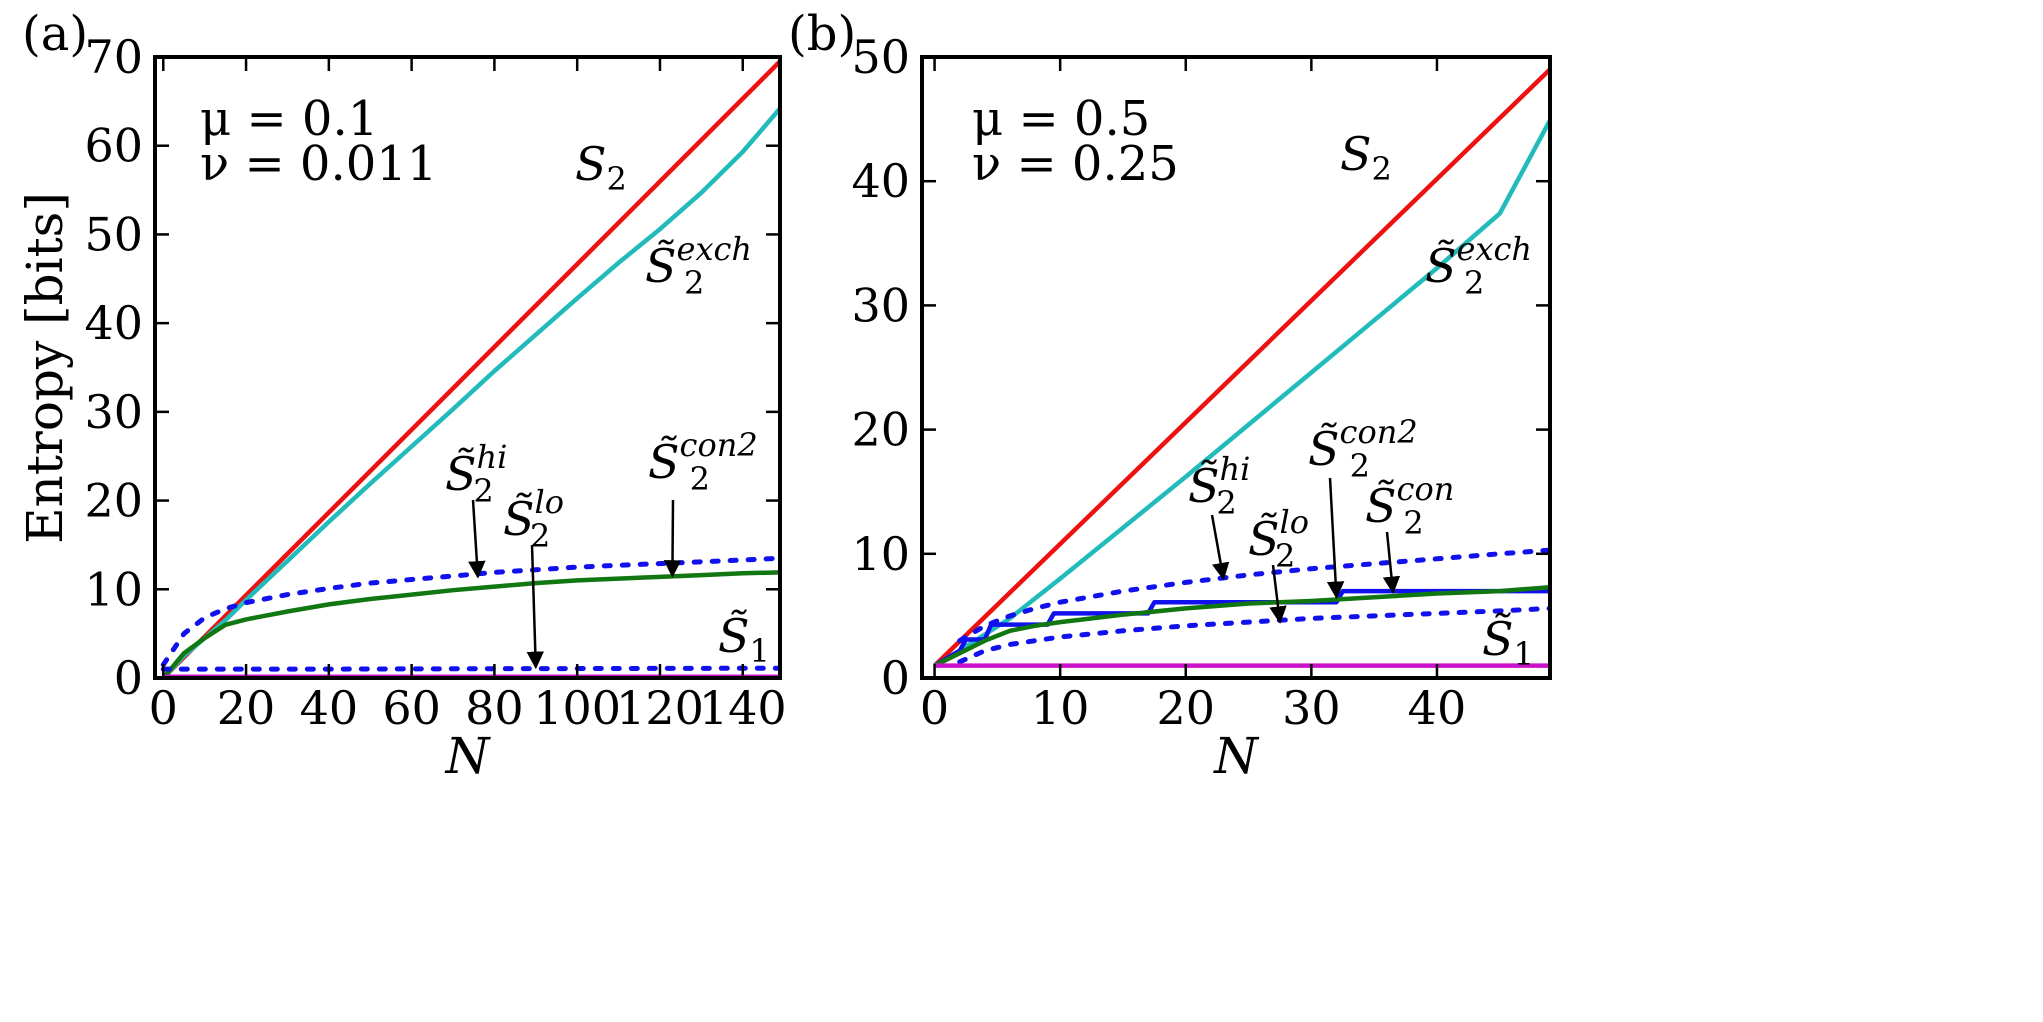 The height and width of the screenshot is (1022, 2043). What do you see at coordinates (113, 146) in the screenshot?
I see `y-tick-label: 60` at bounding box center [113, 146].